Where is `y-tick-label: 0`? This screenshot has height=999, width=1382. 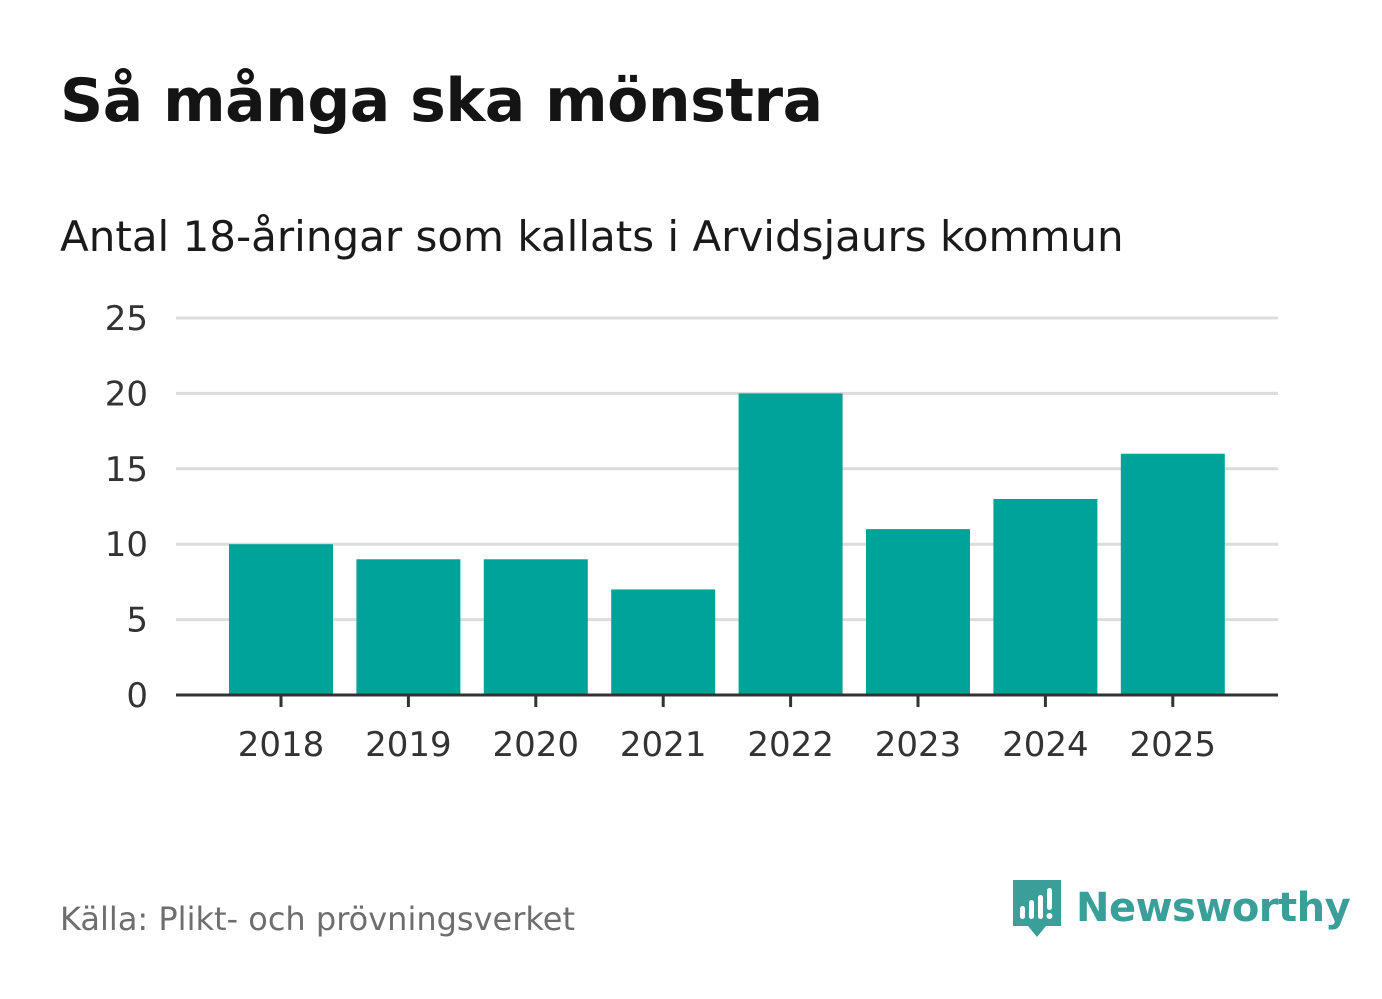 y-tick-label: 0 is located at coordinates (137, 696).